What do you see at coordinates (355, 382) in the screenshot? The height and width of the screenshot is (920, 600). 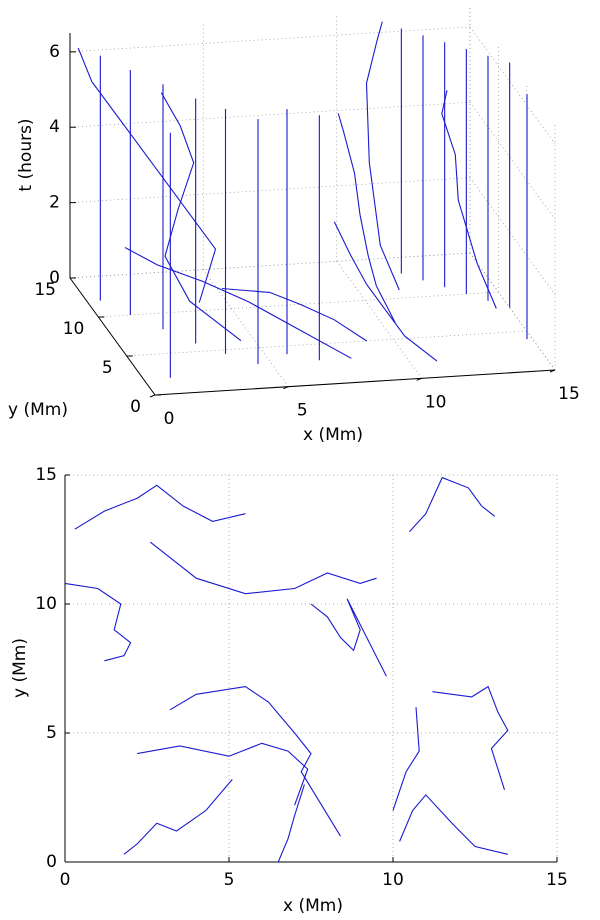 I see `x-axis` at bounding box center [355, 382].